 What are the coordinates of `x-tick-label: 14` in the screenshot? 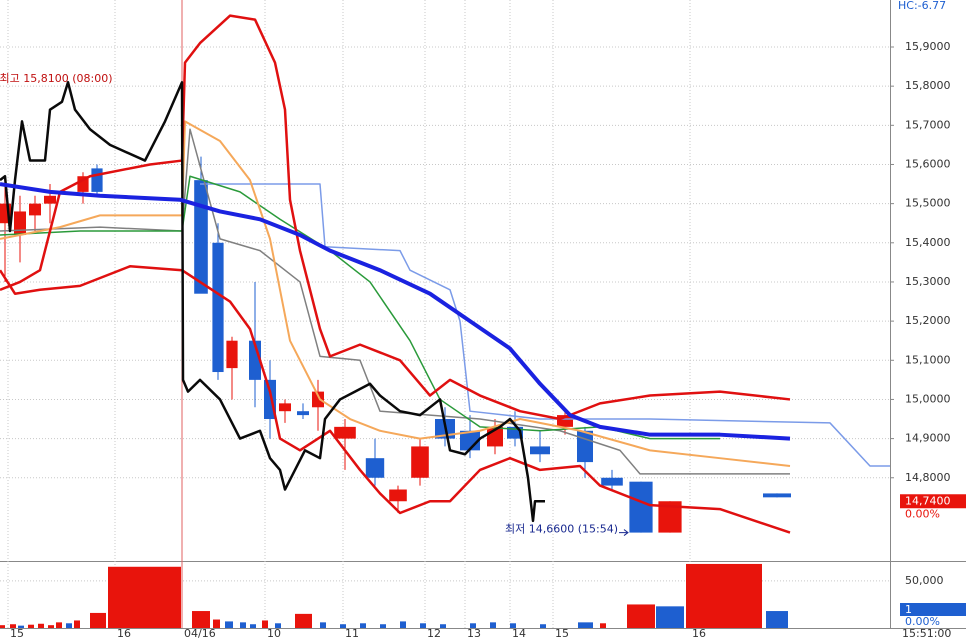 It's located at (519, 632).